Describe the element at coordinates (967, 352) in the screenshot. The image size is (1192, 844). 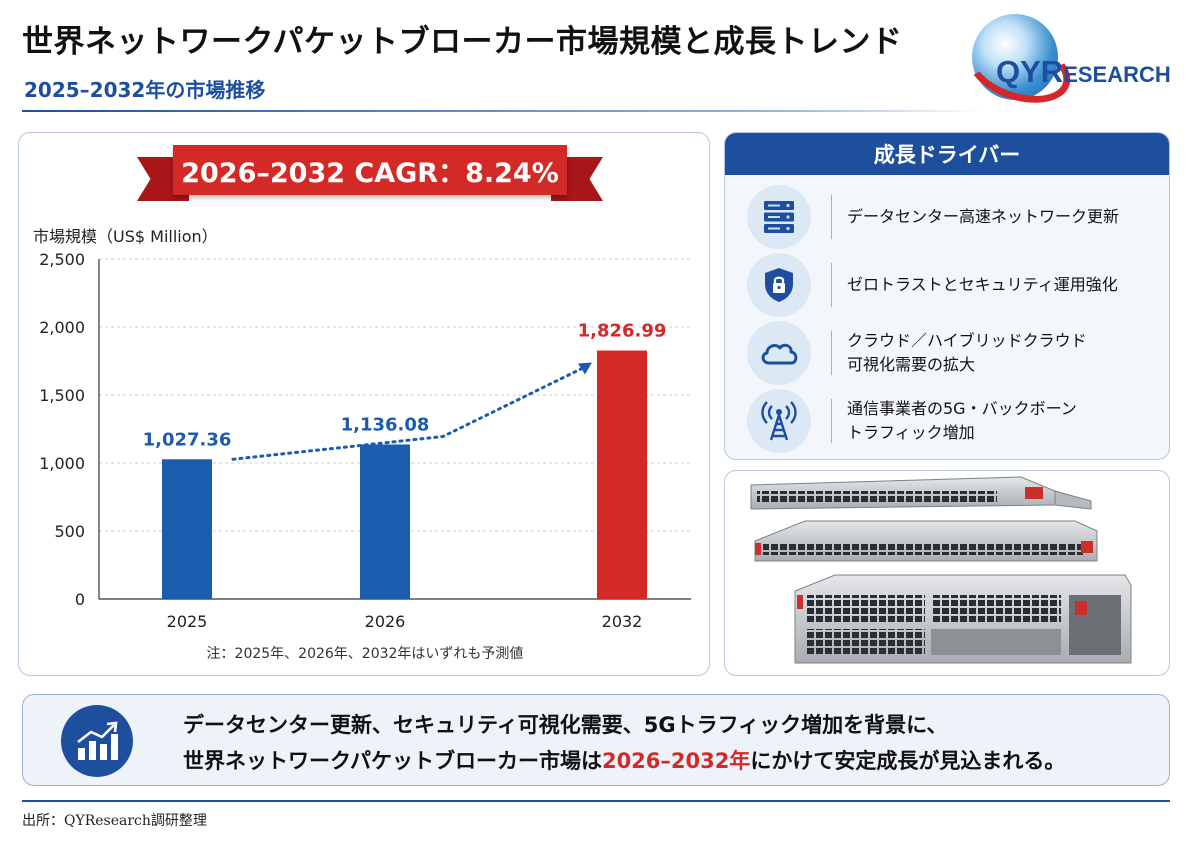
I see `driver-text: クラウド／ハイブリッドクラウド 可視化需要の拡大` at that location.